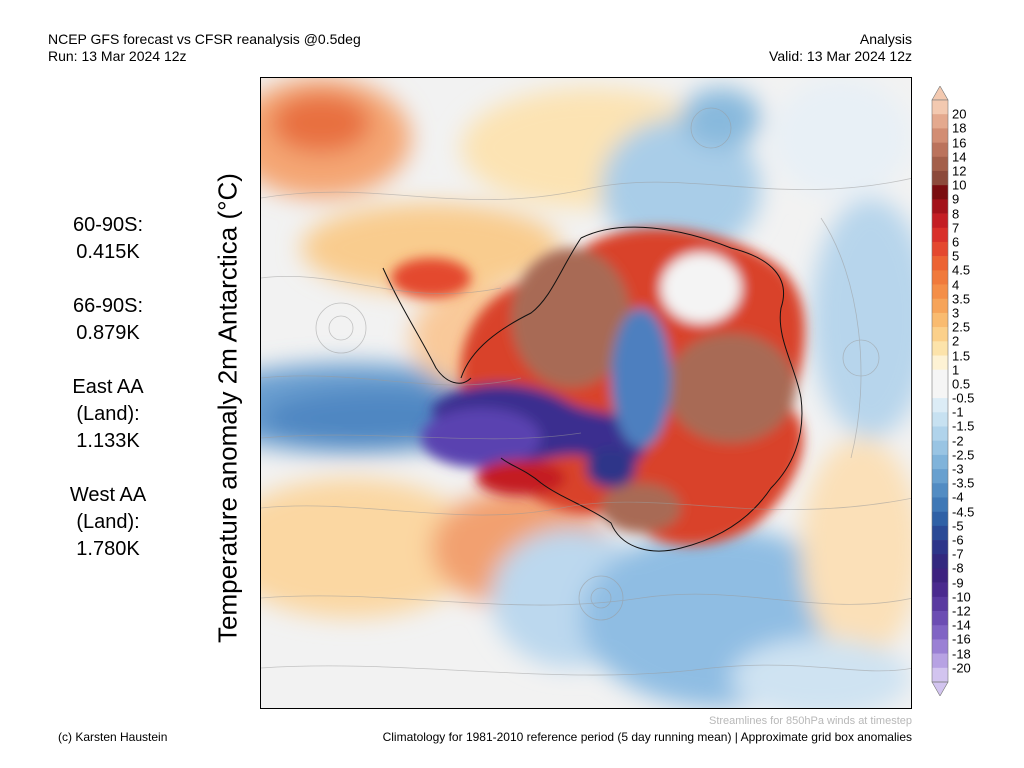 The image size is (1024, 768). Describe the element at coordinates (227, 408) in the screenshot. I see `vertical-title: Temperature anomaly 2m Antarctica (°C)` at that location.